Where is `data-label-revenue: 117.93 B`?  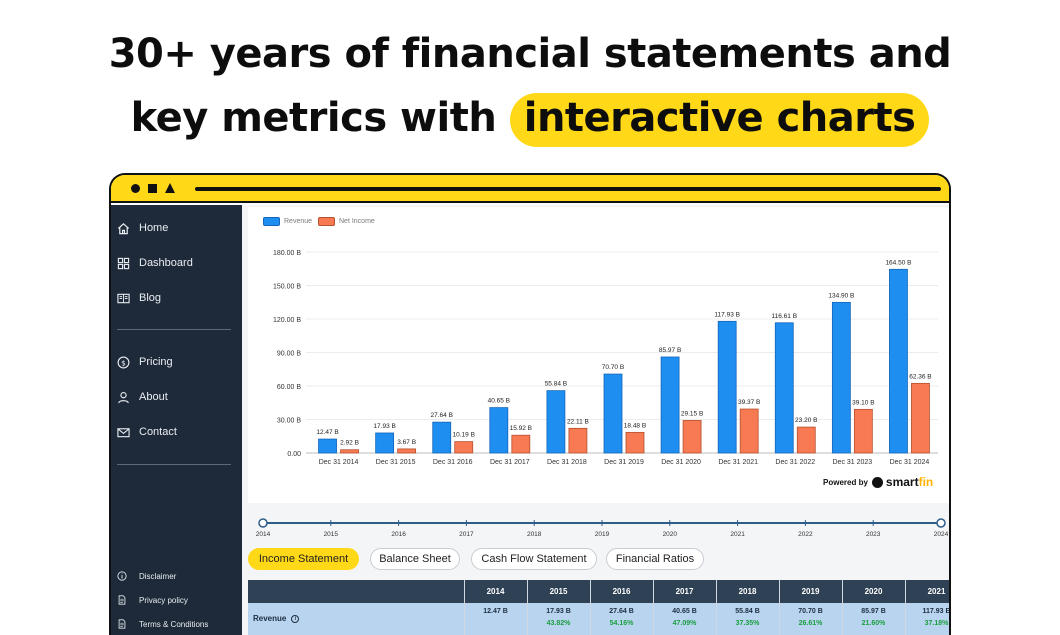
data-label-revenue: 117.93 B is located at coordinates (727, 314).